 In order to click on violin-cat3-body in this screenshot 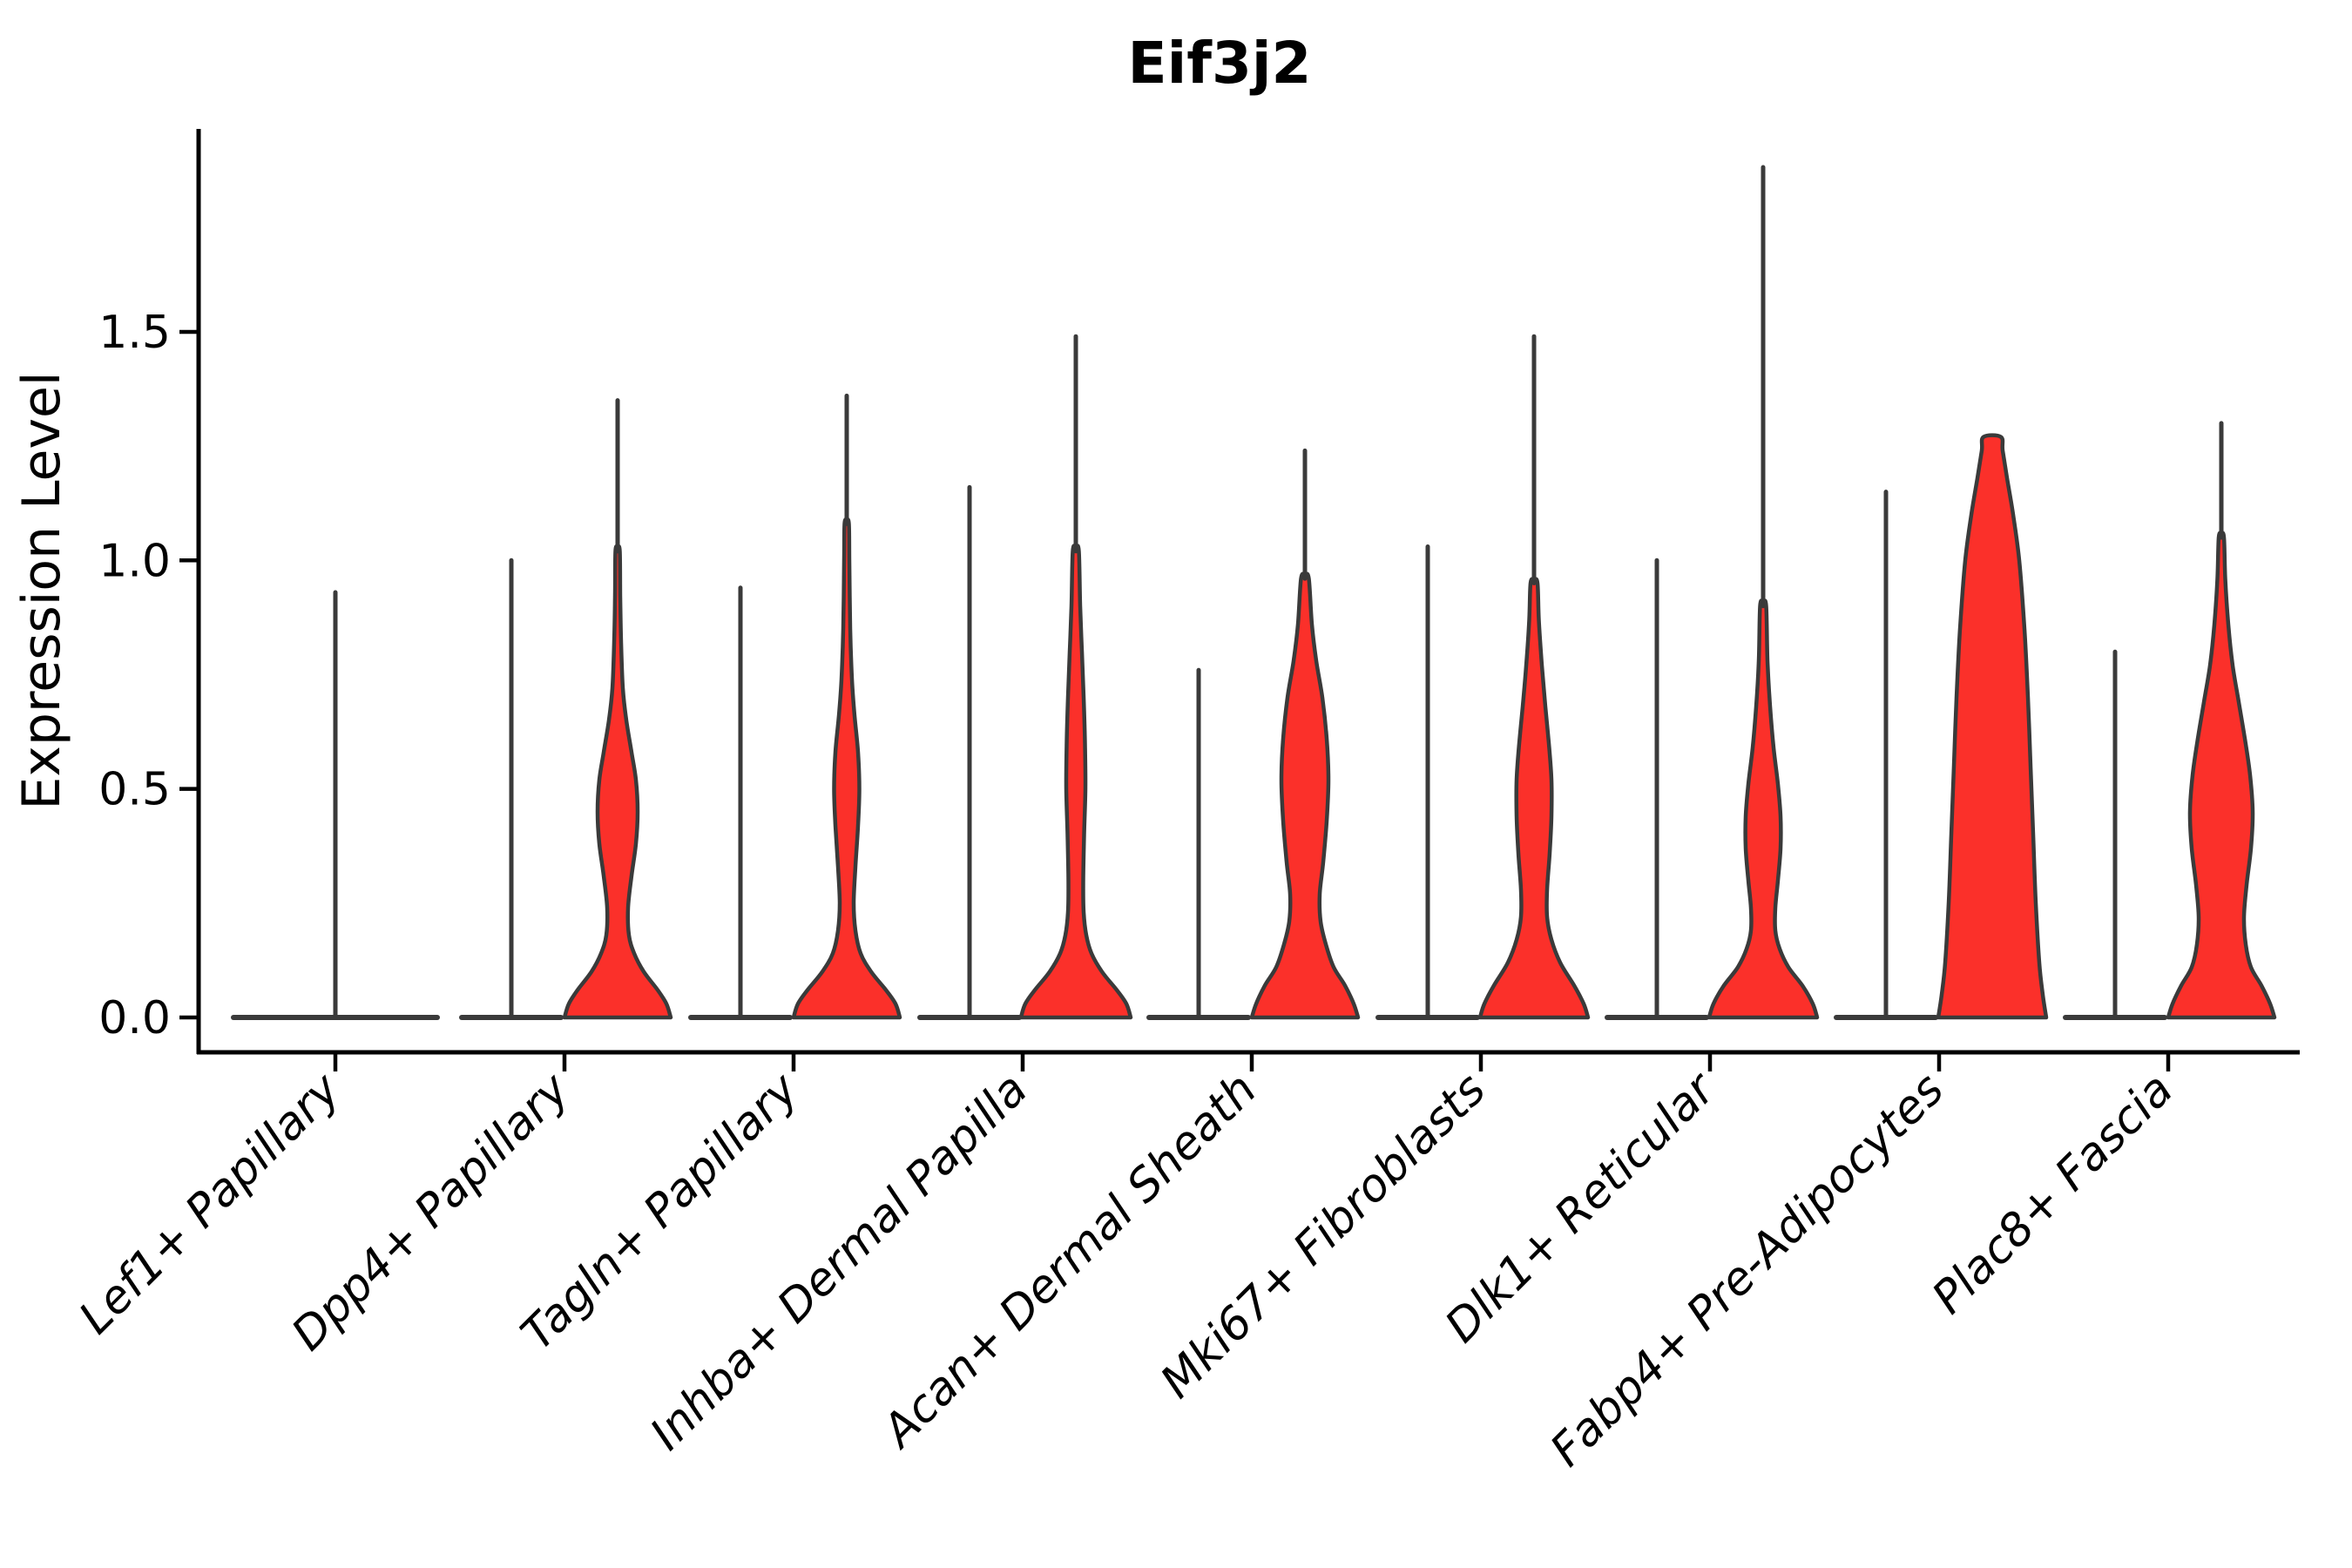, I will do `click(846, 706)`.